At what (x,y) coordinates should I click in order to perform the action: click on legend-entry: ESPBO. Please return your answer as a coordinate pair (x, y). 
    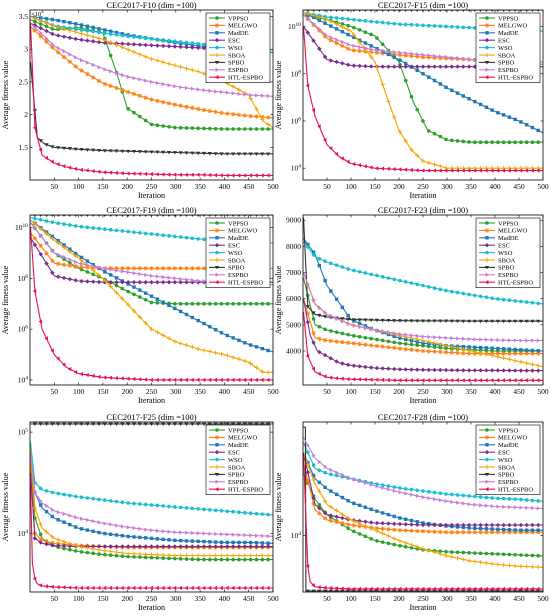
    Looking at the image, I should click on (508, 482).